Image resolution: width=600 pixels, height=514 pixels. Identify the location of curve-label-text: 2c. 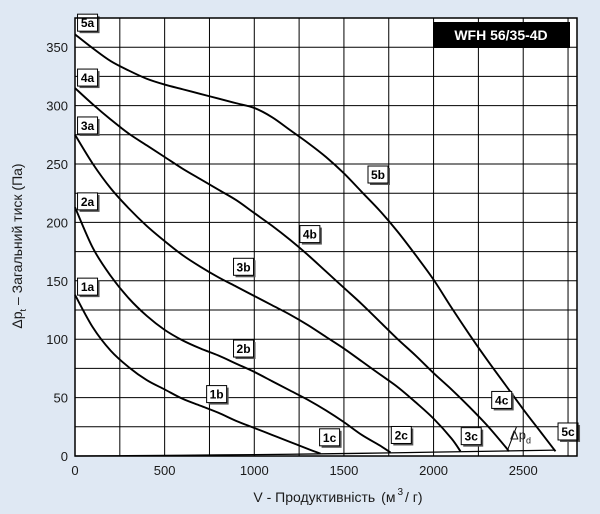
(402, 435).